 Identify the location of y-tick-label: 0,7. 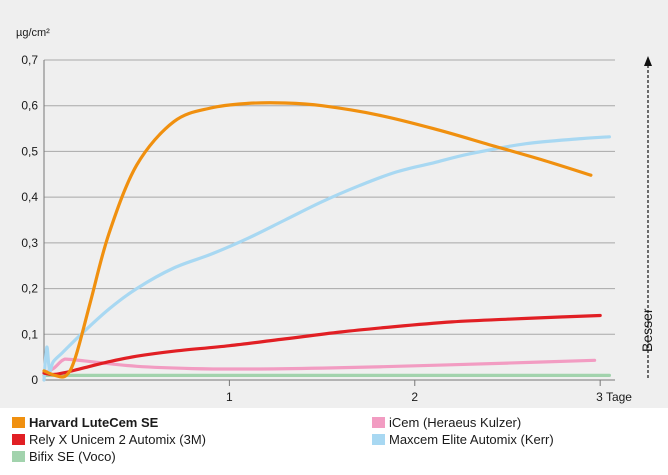
(29, 60).